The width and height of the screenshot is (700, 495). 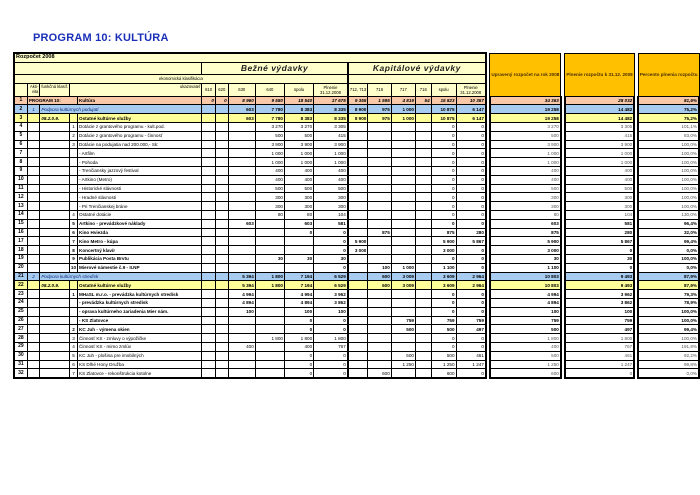 What do you see at coordinates (20, 188) in the screenshot?
I see `row-number: 11` at bounding box center [20, 188].